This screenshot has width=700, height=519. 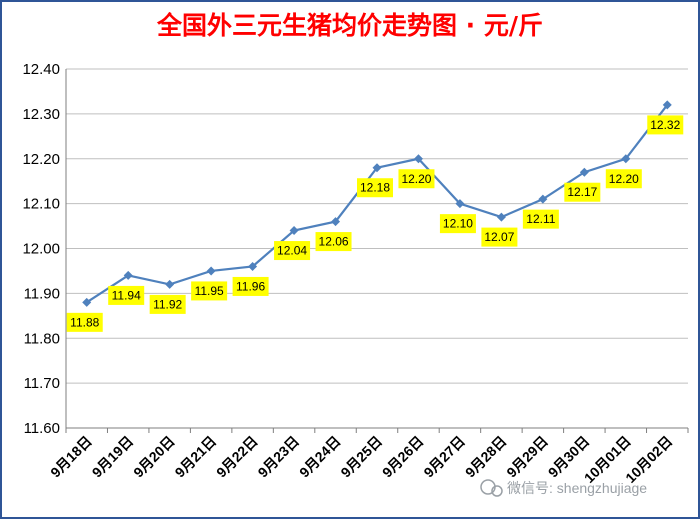 I want to click on y-tick-label: 12.20, so click(x=41, y=159).